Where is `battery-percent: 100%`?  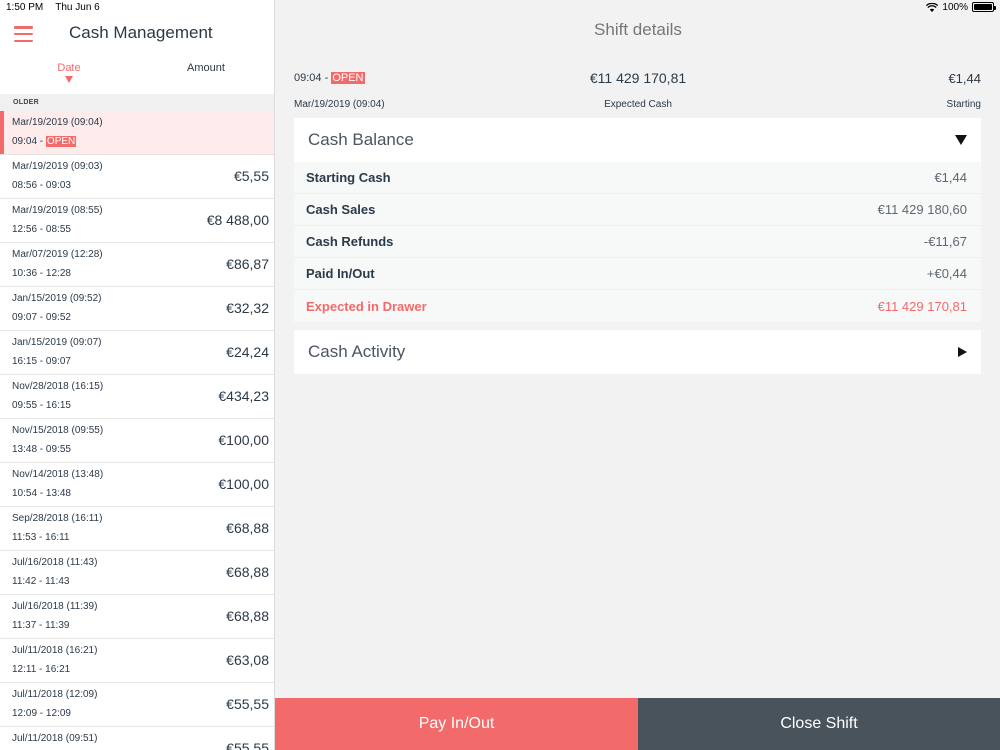 battery-percent: 100% is located at coordinates (955, 7).